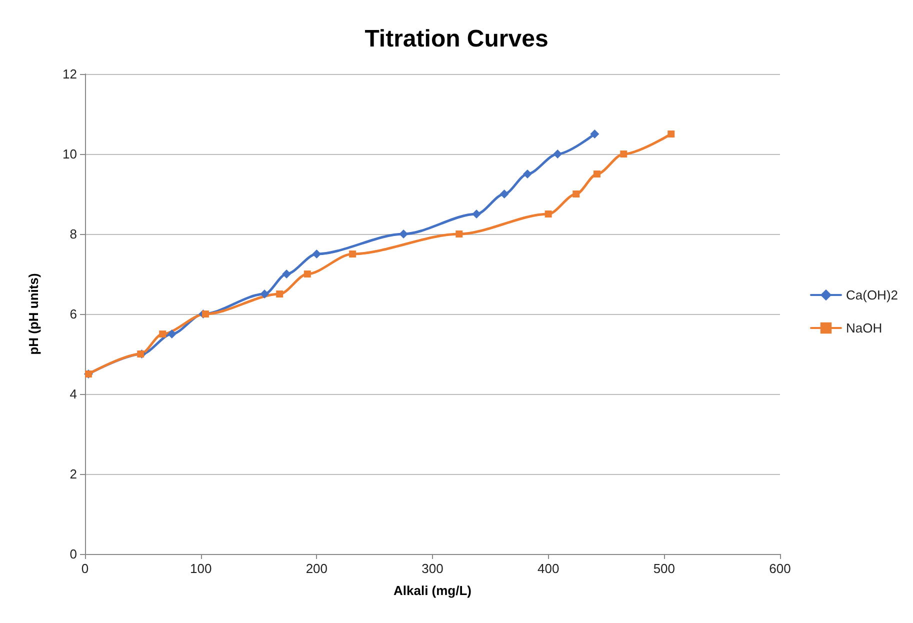 The width and height of the screenshot is (913, 623). I want to click on y-tick-label: 10, so click(69, 154).